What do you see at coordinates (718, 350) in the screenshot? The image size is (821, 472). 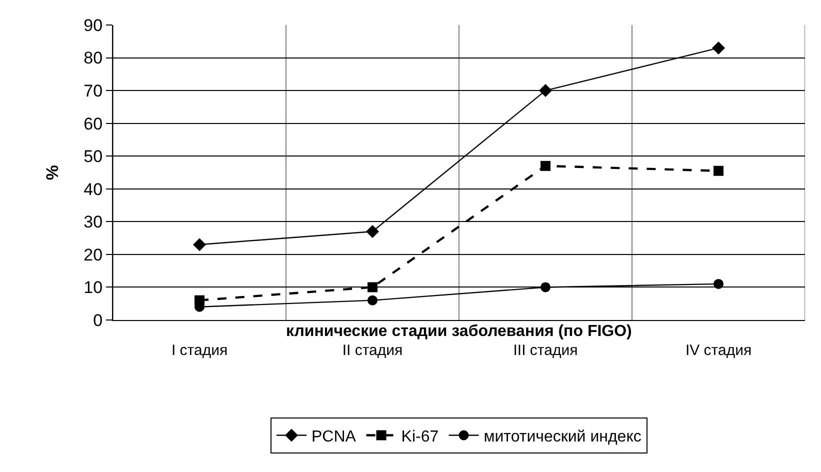 I see `x-tick-label: IV стадия` at bounding box center [718, 350].